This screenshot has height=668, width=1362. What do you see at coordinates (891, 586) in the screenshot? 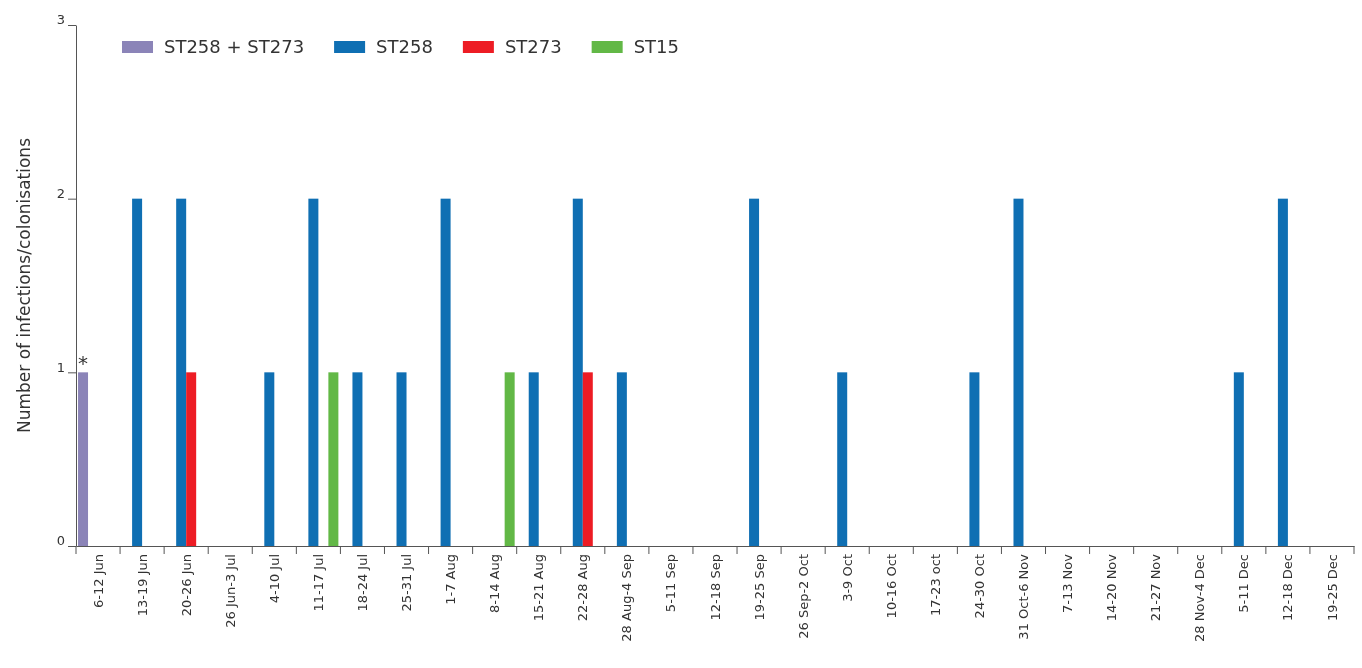
I see `x-tick-label: 10-16 Oct` at bounding box center [891, 586].